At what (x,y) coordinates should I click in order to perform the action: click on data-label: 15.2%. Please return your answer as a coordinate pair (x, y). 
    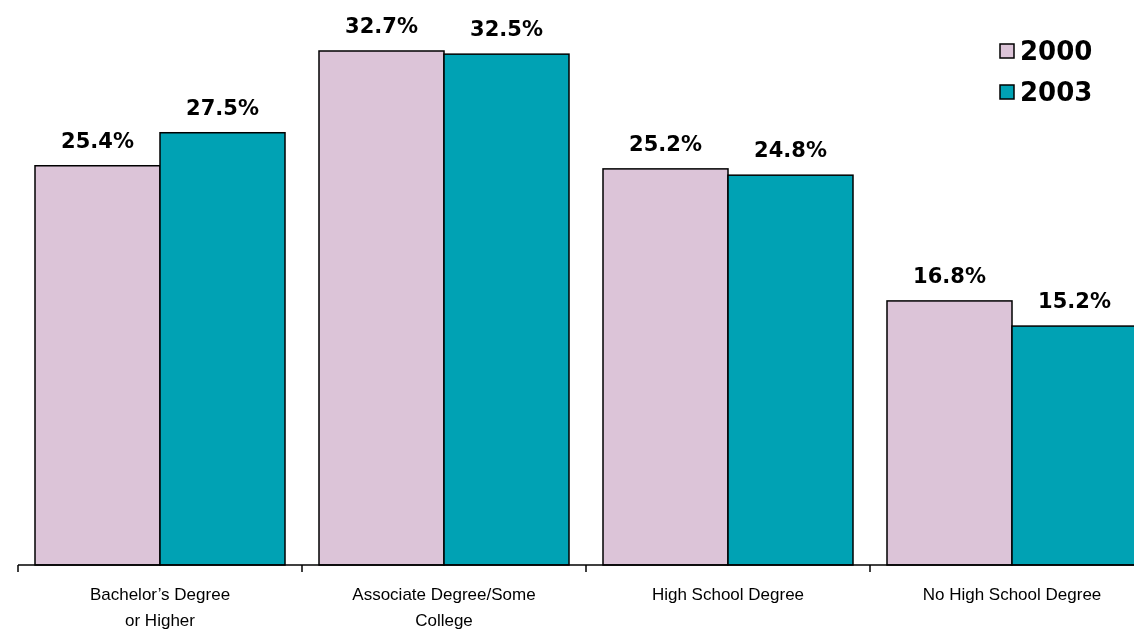
    Looking at the image, I should click on (1074, 301).